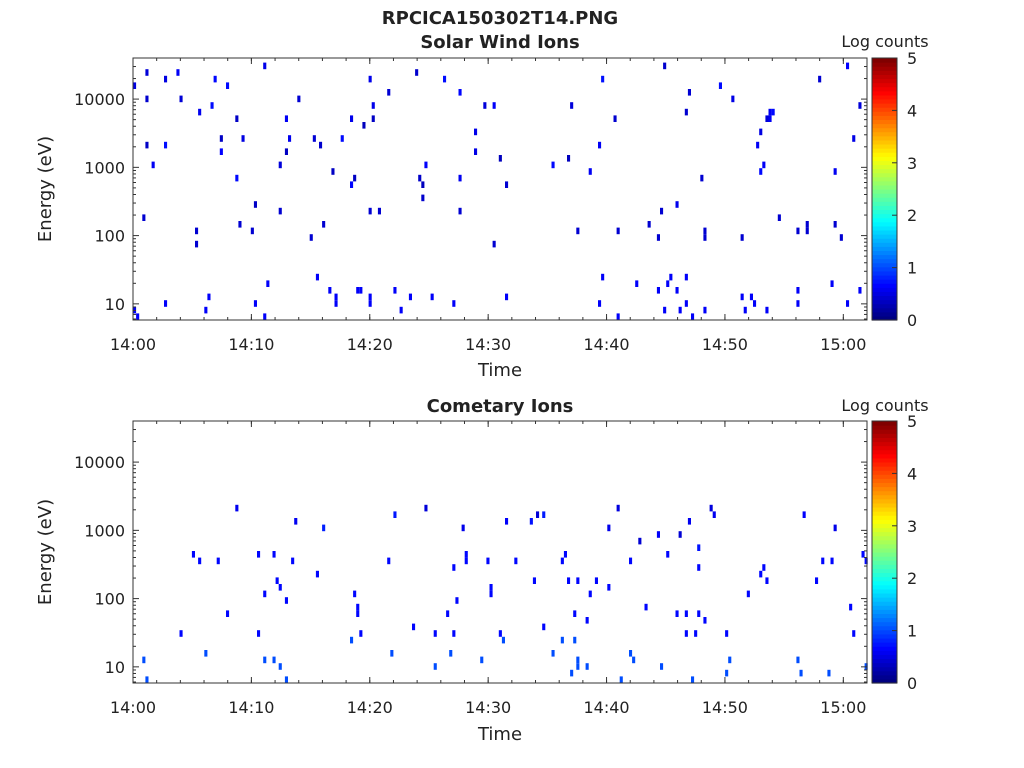  What do you see at coordinates (370, 344) in the screenshot?
I see `x-tick-label: 14:20` at bounding box center [370, 344].